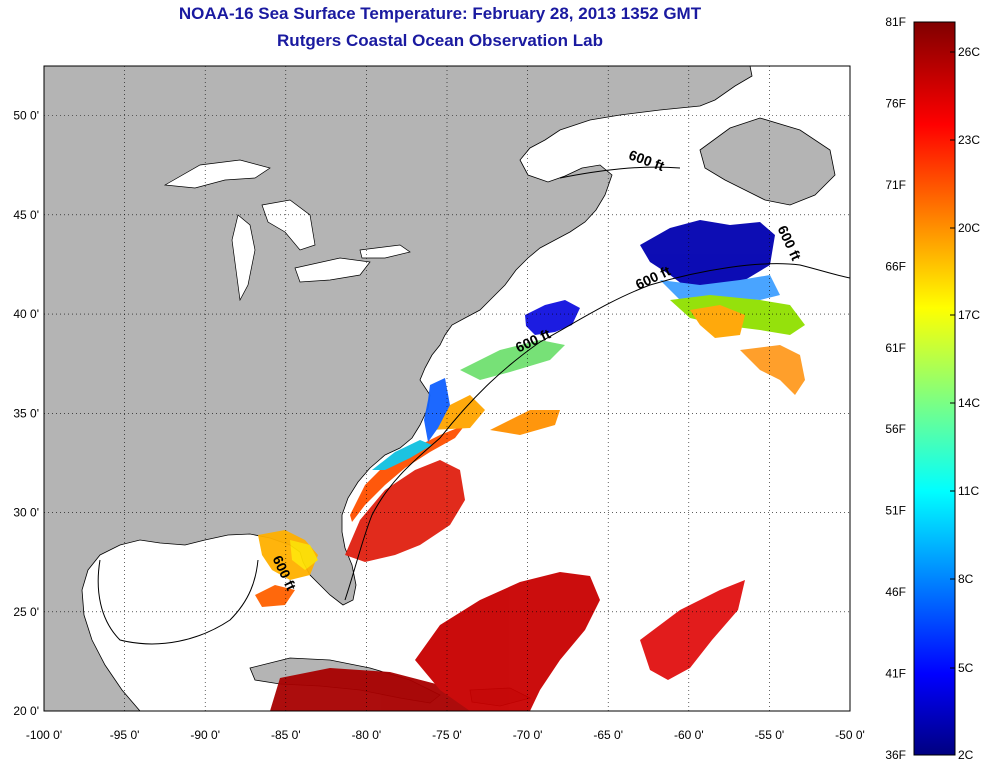  I want to click on colorbar-f-label: 36F, so click(895, 755).